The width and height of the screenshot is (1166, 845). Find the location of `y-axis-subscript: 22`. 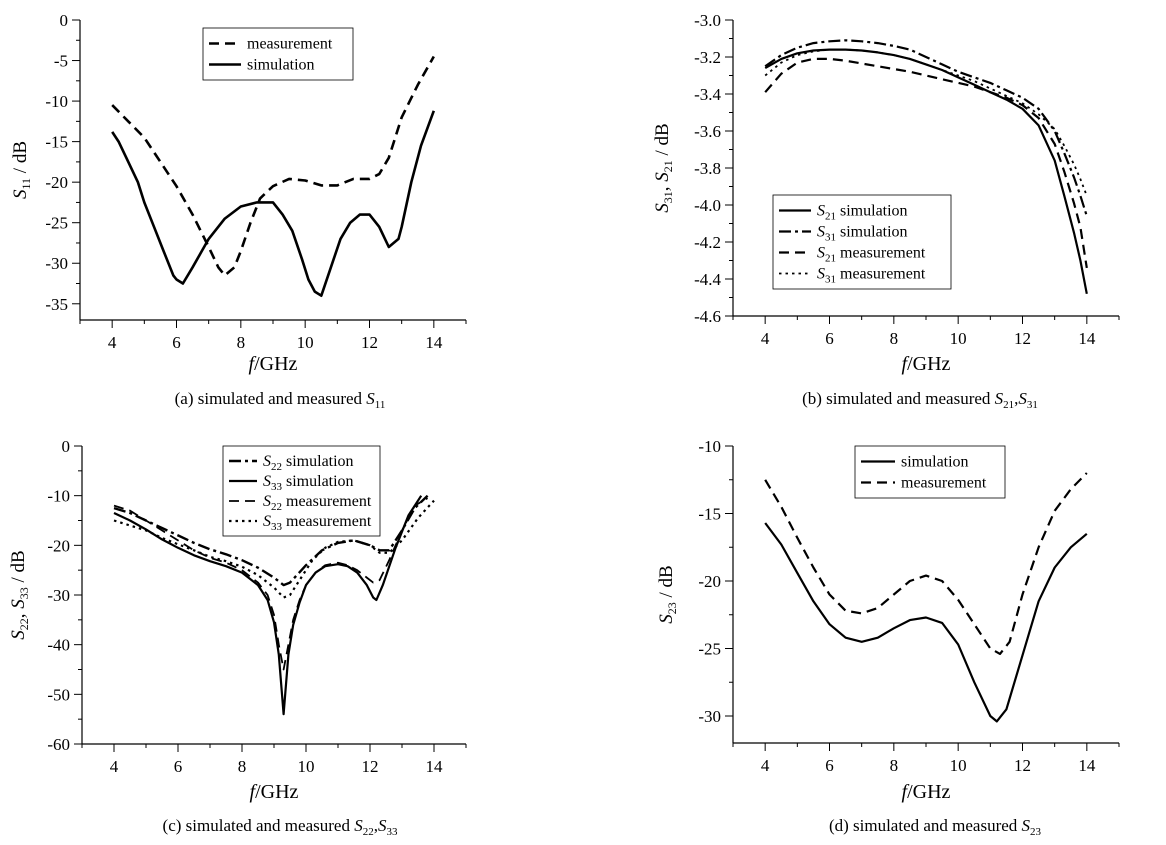

y-axis-subscript: 22 is located at coordinates (24, 624).